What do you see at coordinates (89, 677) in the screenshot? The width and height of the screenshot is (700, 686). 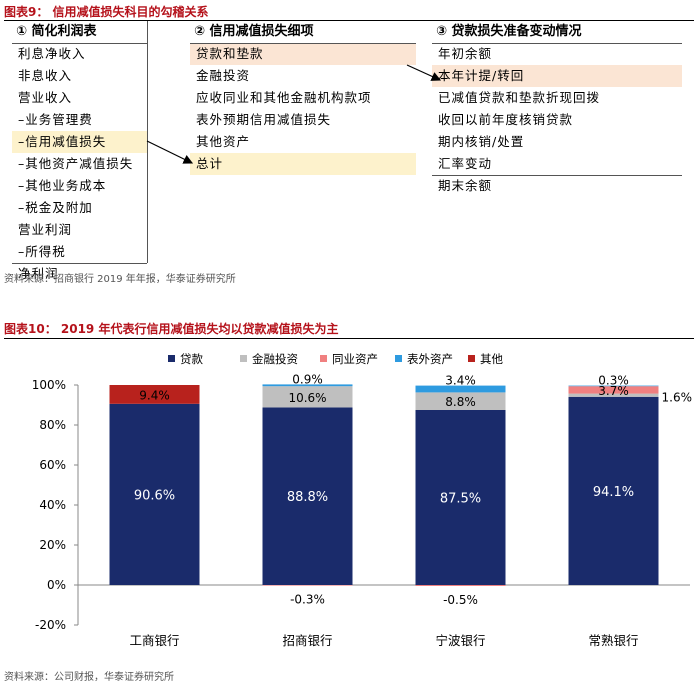 I see `figure10-source: 资料来源：公司财报，华泰证券研究所` at bounding box center [89, 677].